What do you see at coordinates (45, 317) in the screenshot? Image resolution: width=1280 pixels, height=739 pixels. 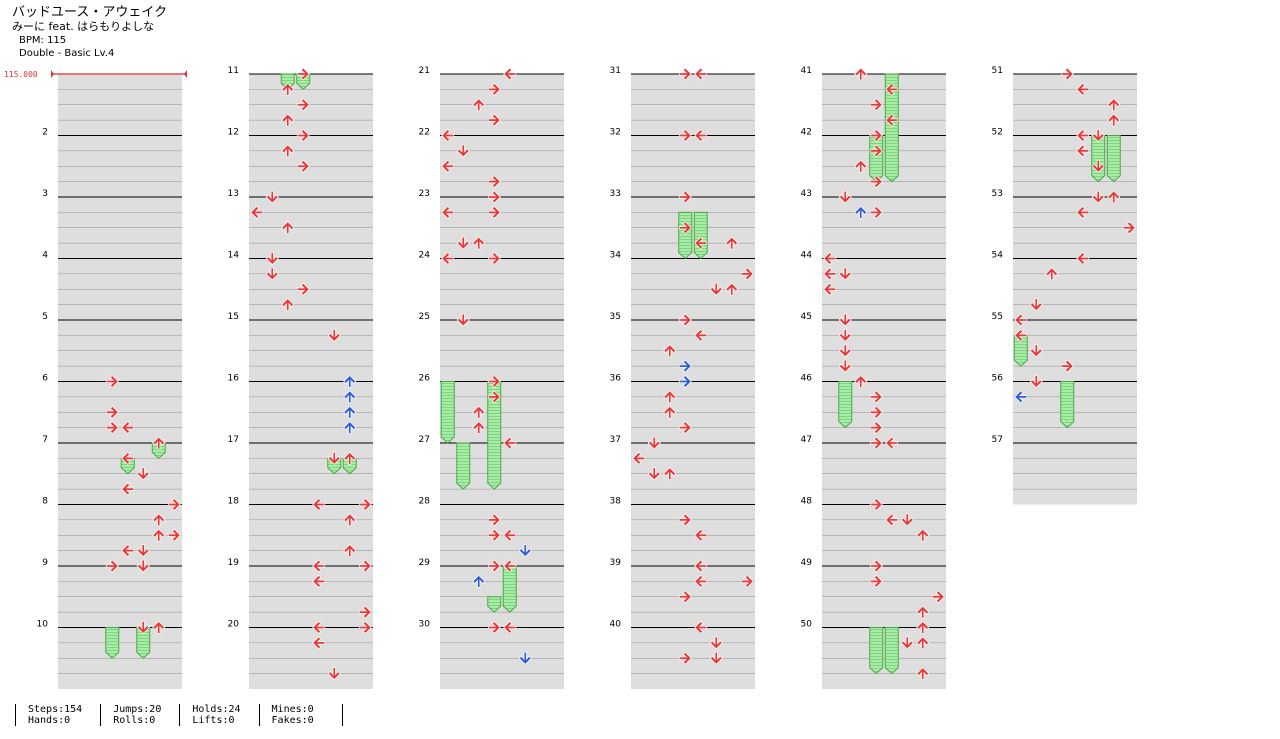 I see `measure-number: 5` at bounding box center [45, 317].